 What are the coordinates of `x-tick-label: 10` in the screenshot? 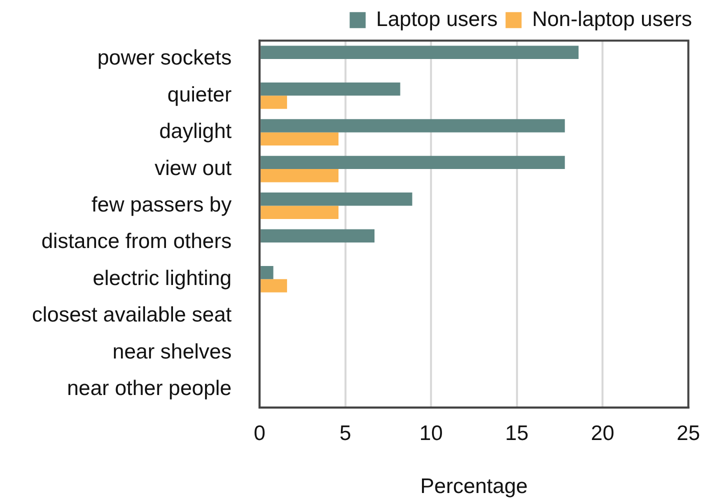 It's located at (431, 433).